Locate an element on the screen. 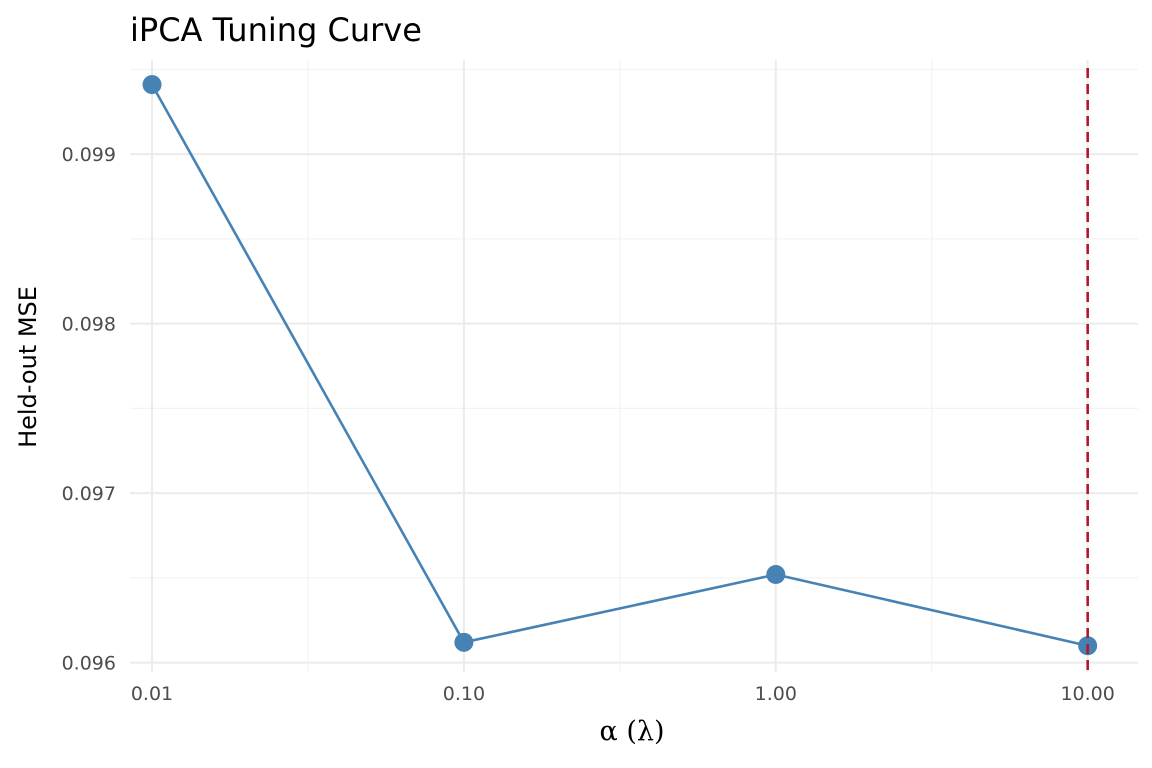 The height and width of the screenshot is (768, 1152). x-tick-label: 0.10 is located at coordinates (464, 694).